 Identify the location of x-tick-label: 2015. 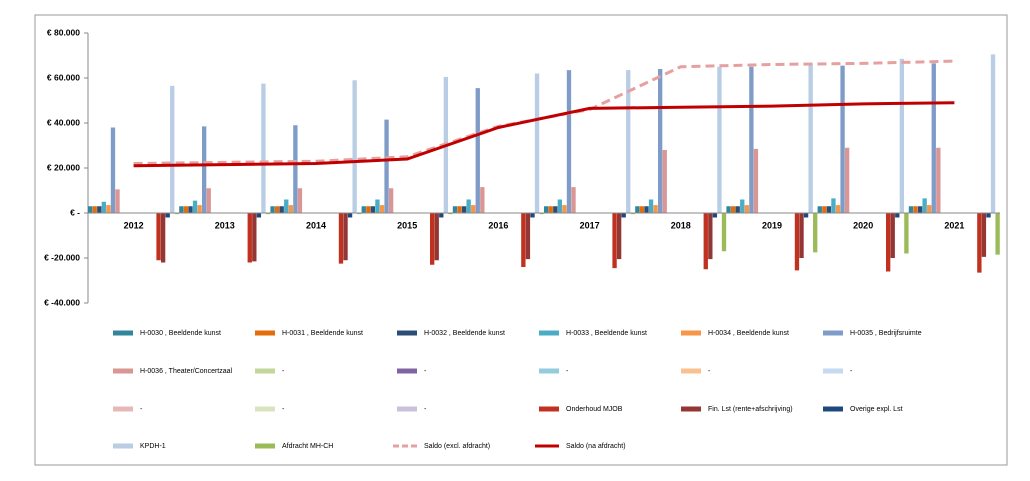
(407, 225).